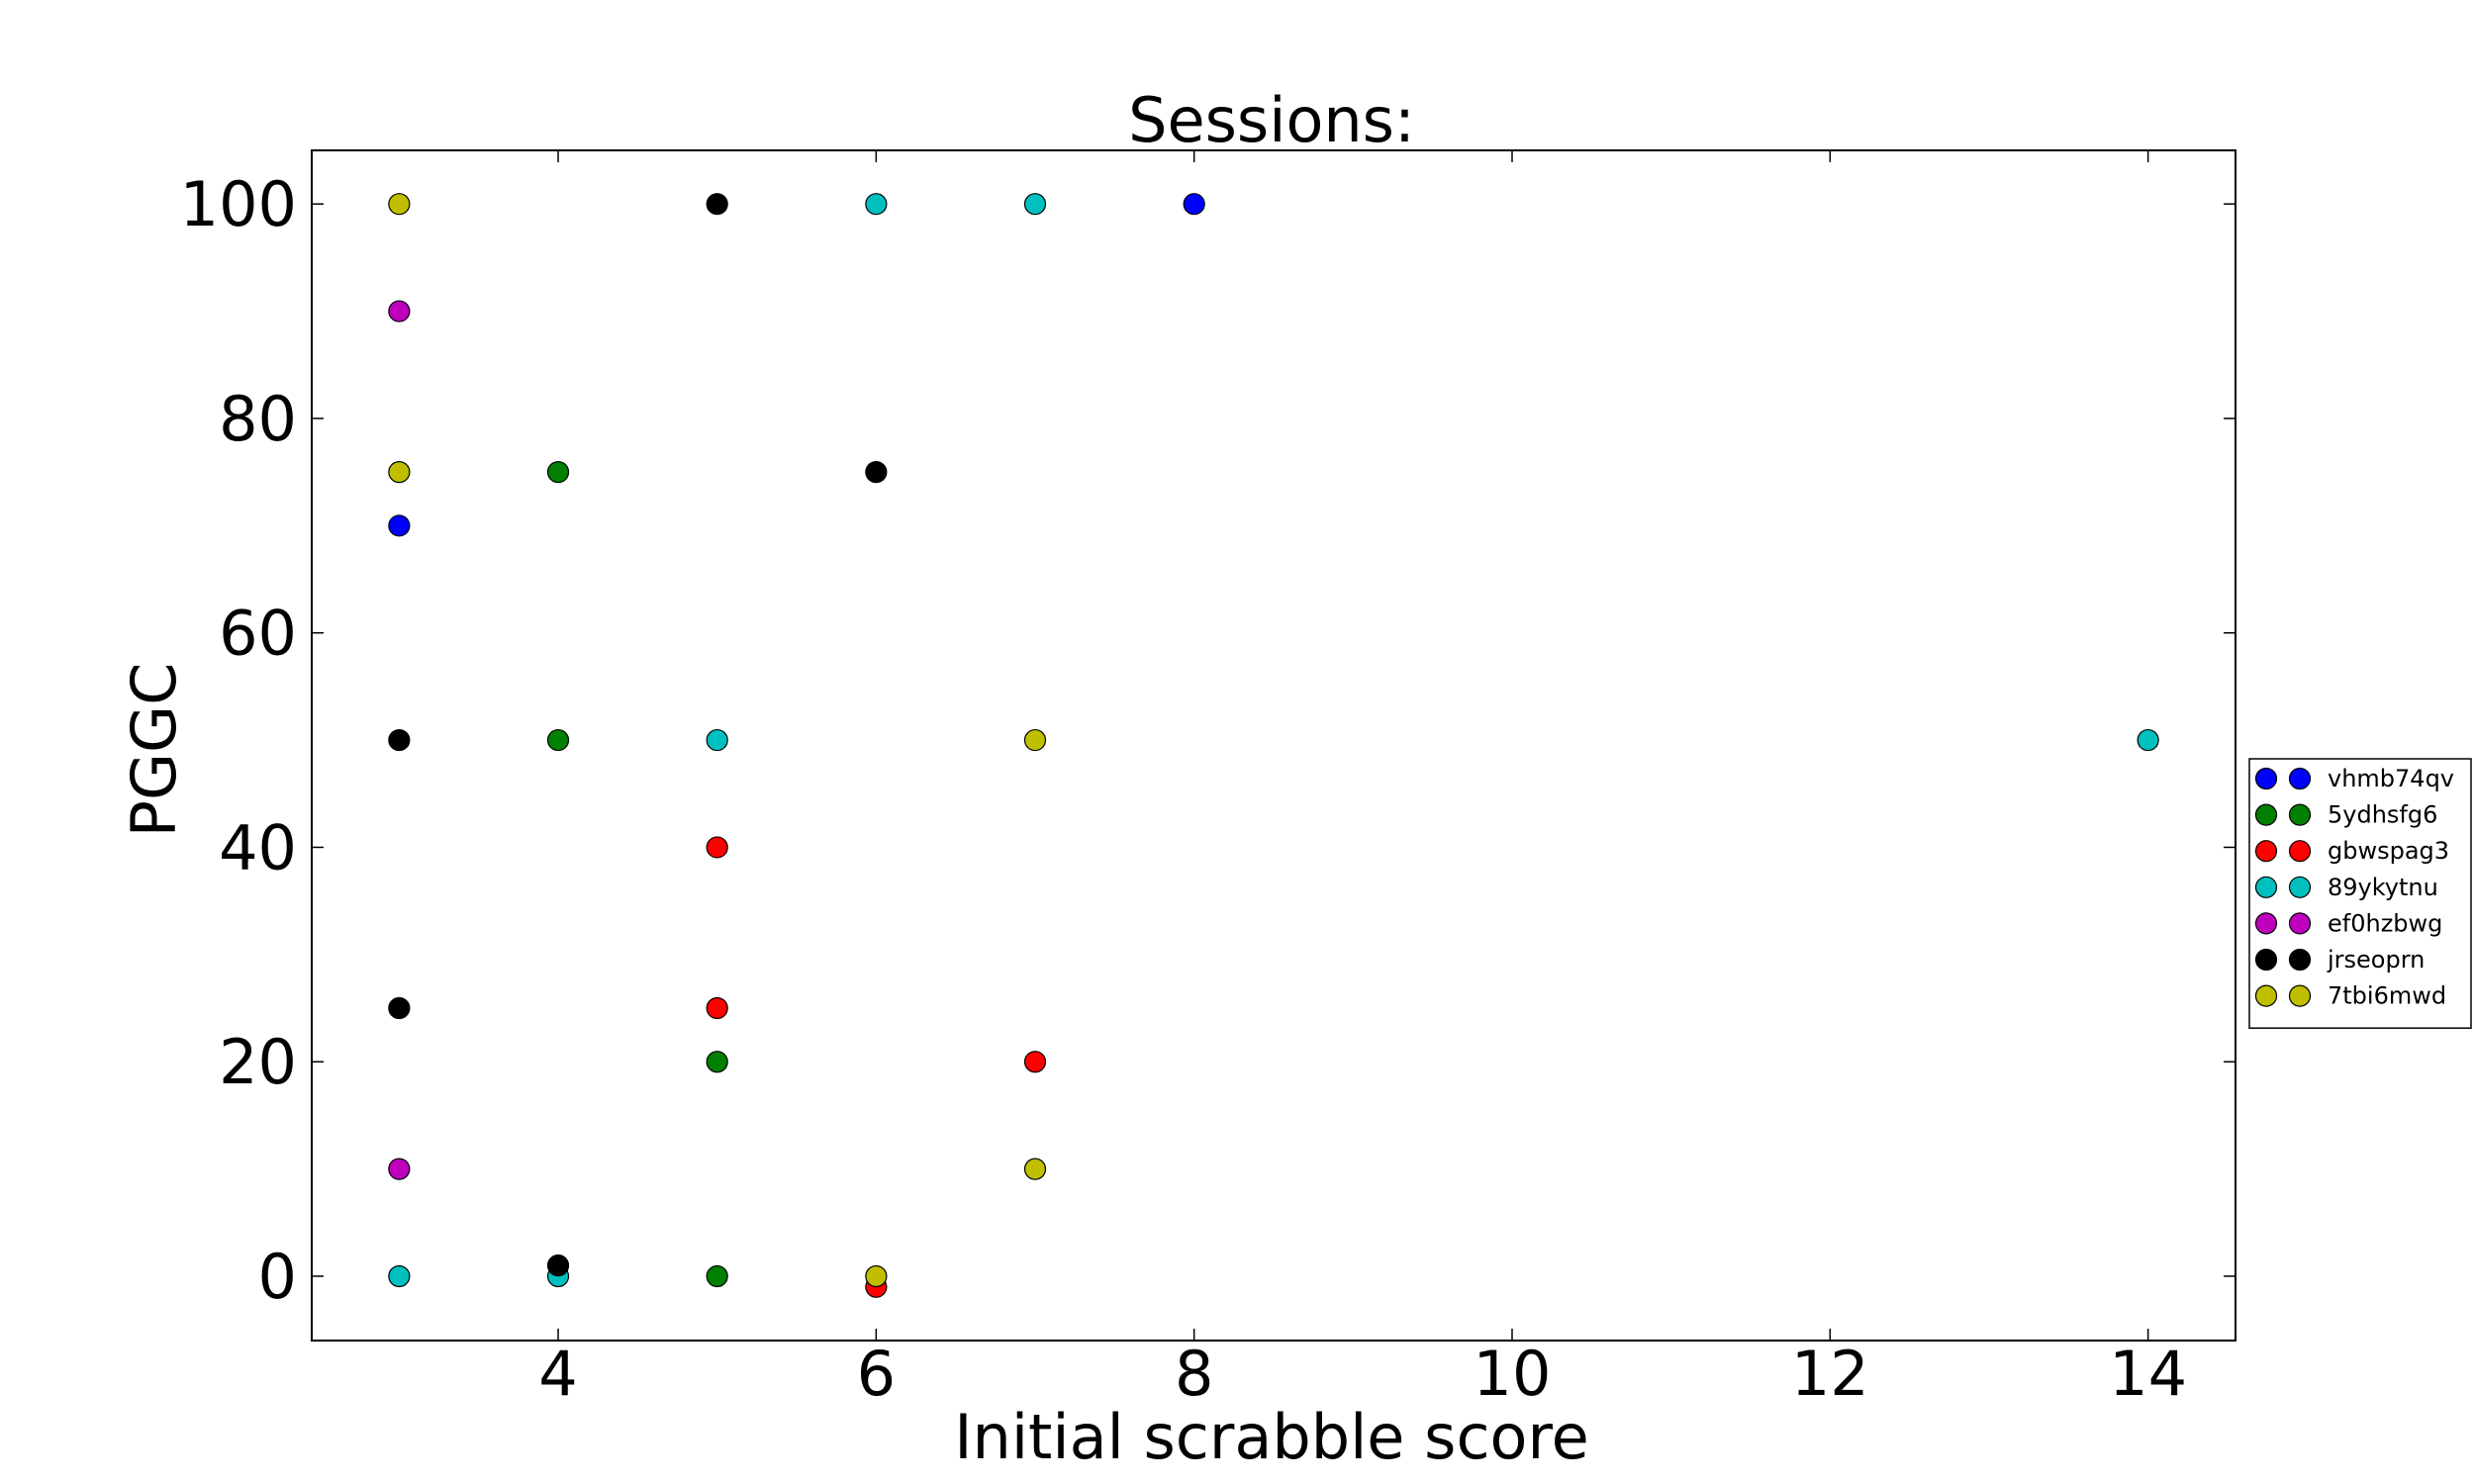 This screenshot has height=1484, width=2474. What do you see at coordinates (2385, 923) in the screenshot?
I see `legend-label-ef0hzbwg: ef0hzbwg` at bounding box center [2385, 923].